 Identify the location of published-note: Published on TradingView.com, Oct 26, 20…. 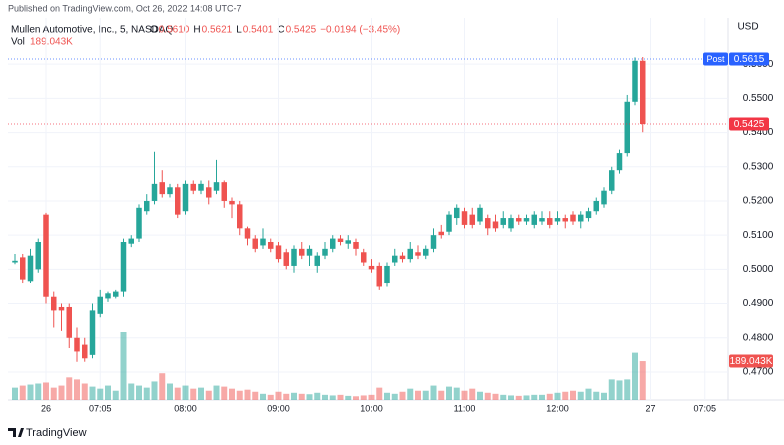
(124, 8).